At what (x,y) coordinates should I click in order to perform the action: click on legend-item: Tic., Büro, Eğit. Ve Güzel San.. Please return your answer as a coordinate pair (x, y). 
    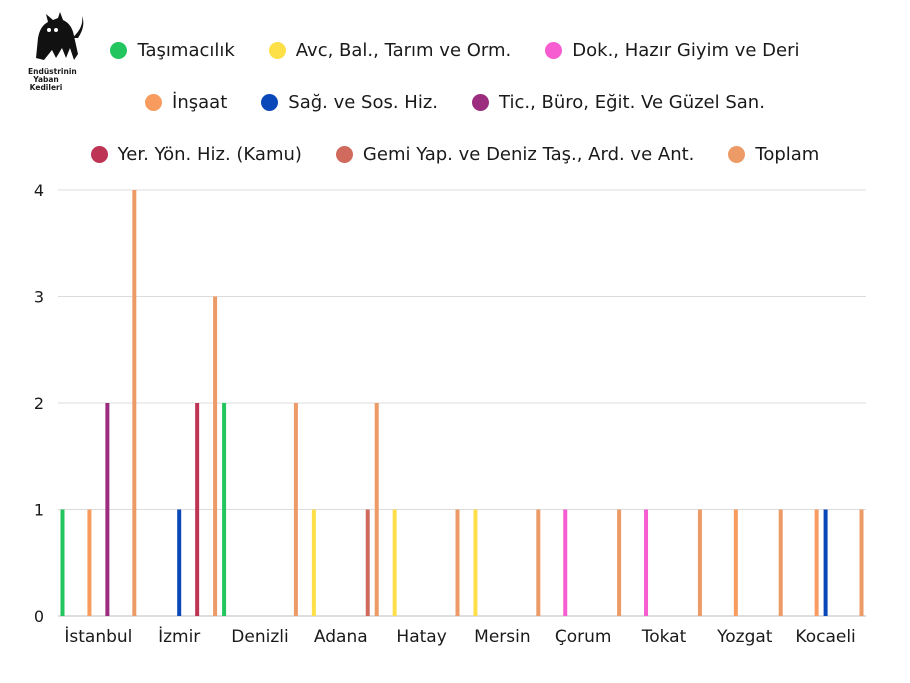
    Looking at the image, I should click on (618, 102).